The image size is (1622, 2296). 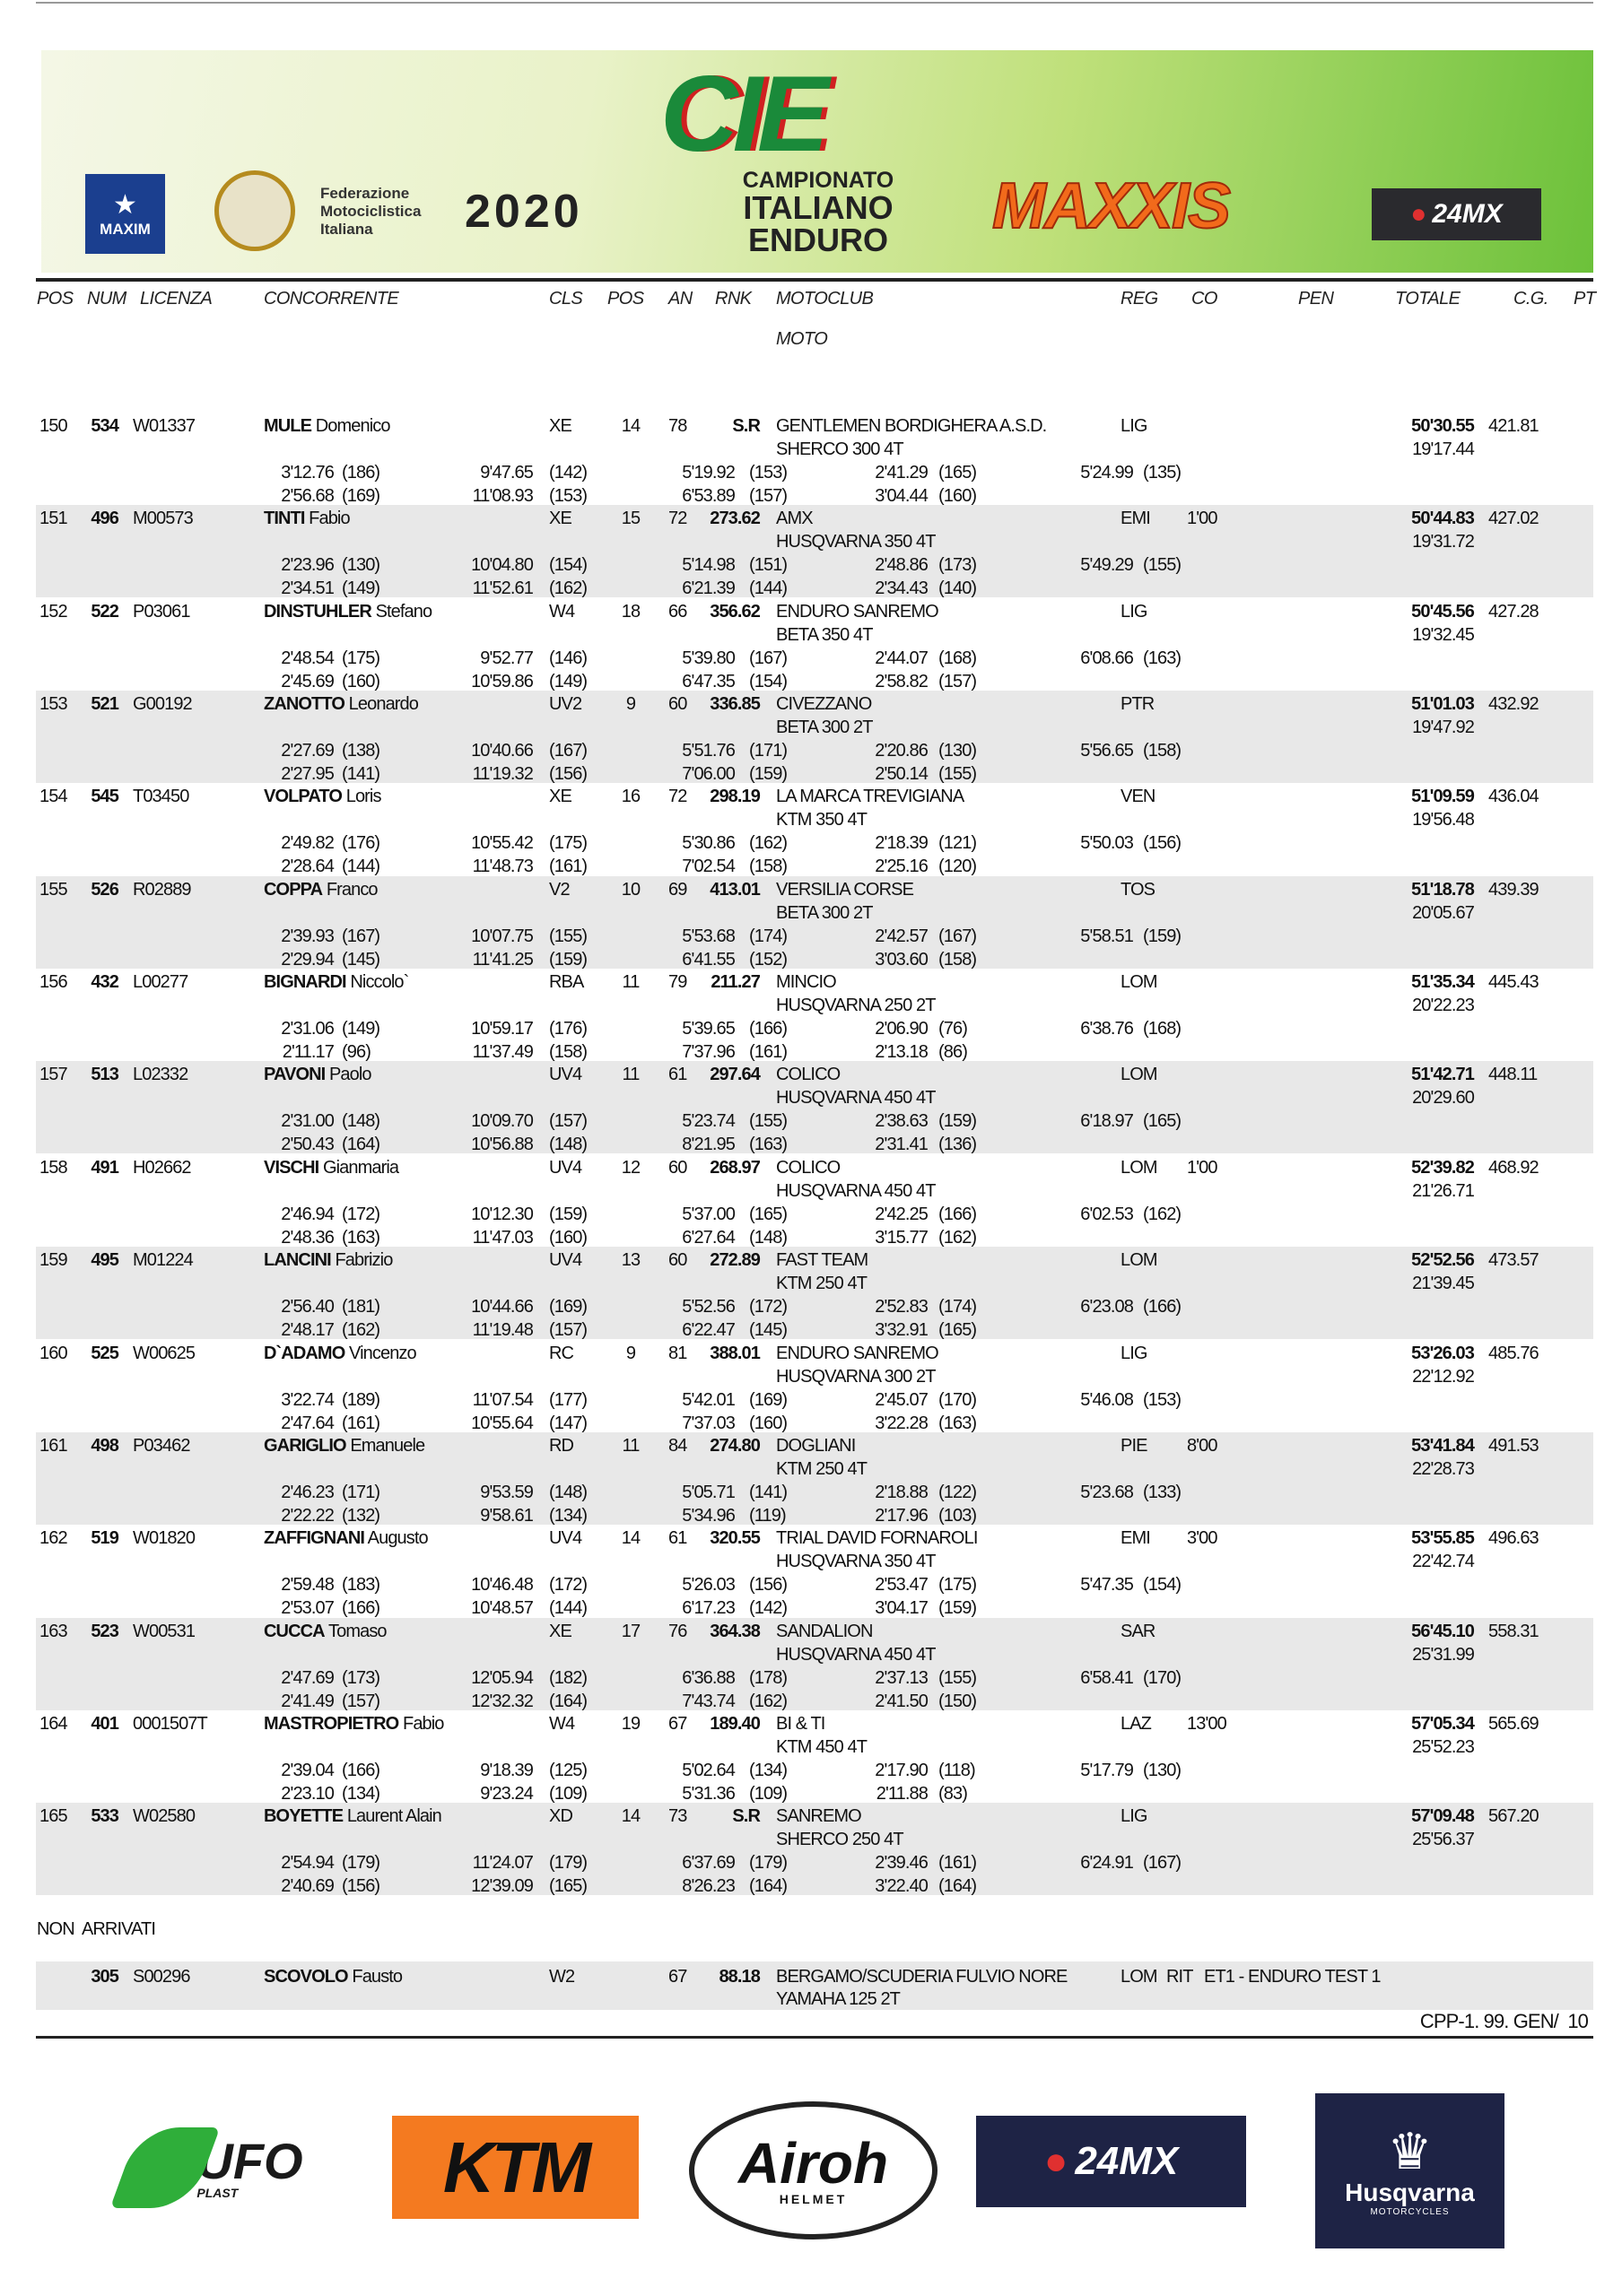 What do you see at coordinates (308, 1423) in the screenshot?
I see `split-time: 2'47.64` at bounding box center [308, 1423].